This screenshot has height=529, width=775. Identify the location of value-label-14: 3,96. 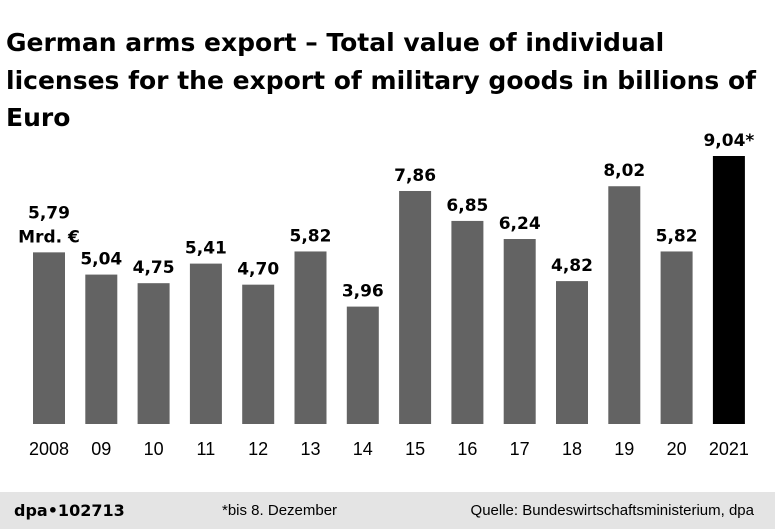
(363, 292).